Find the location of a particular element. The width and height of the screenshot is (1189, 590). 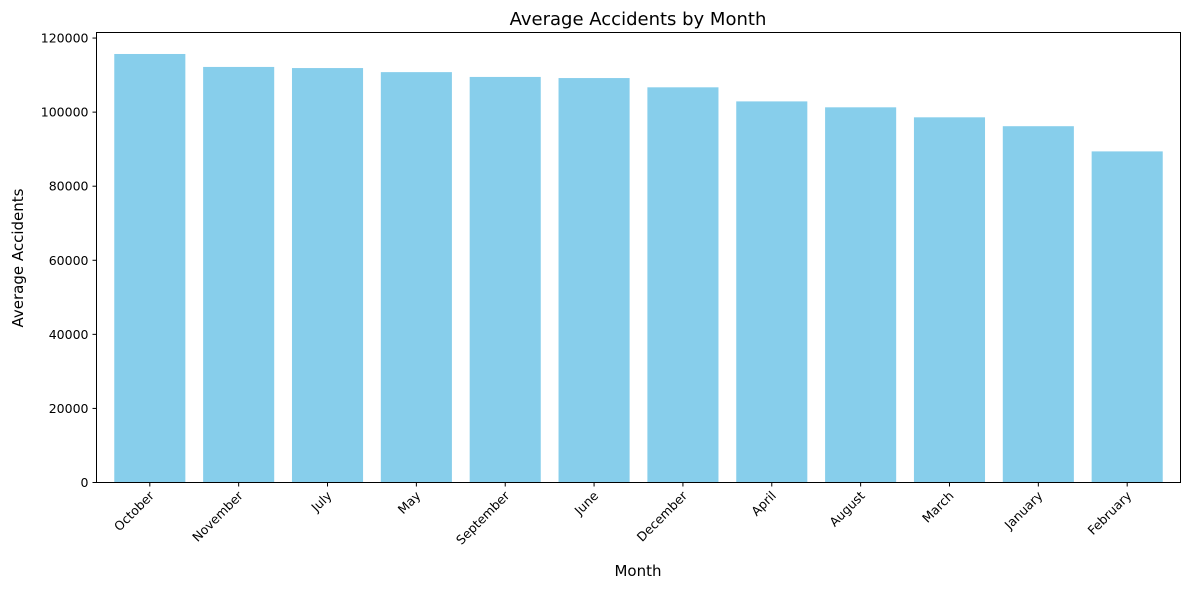

x-tick-label: August is located at coordinates (847, 509).